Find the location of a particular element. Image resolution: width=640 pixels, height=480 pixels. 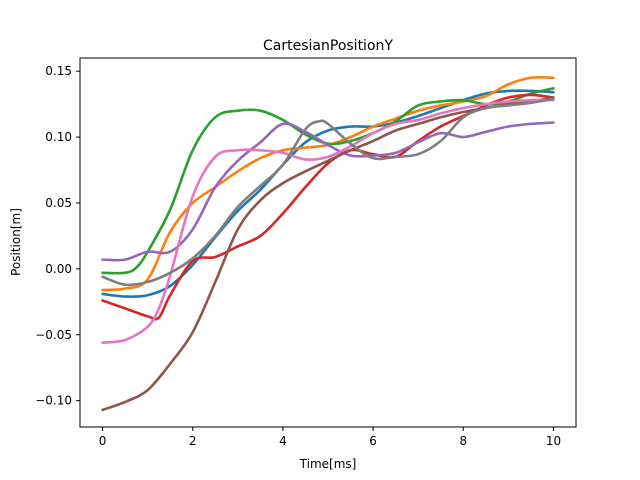

x-tick-label: 10 is located at coordinates (553, 441).